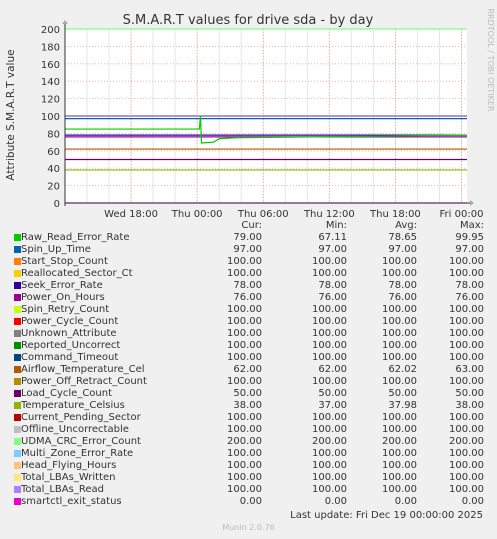 The image size is (497, 539). What do you see at coordinates (469, 393) in the screenshot?
I see `legend-max-value: 50.00` at bounding box center [469, 393].